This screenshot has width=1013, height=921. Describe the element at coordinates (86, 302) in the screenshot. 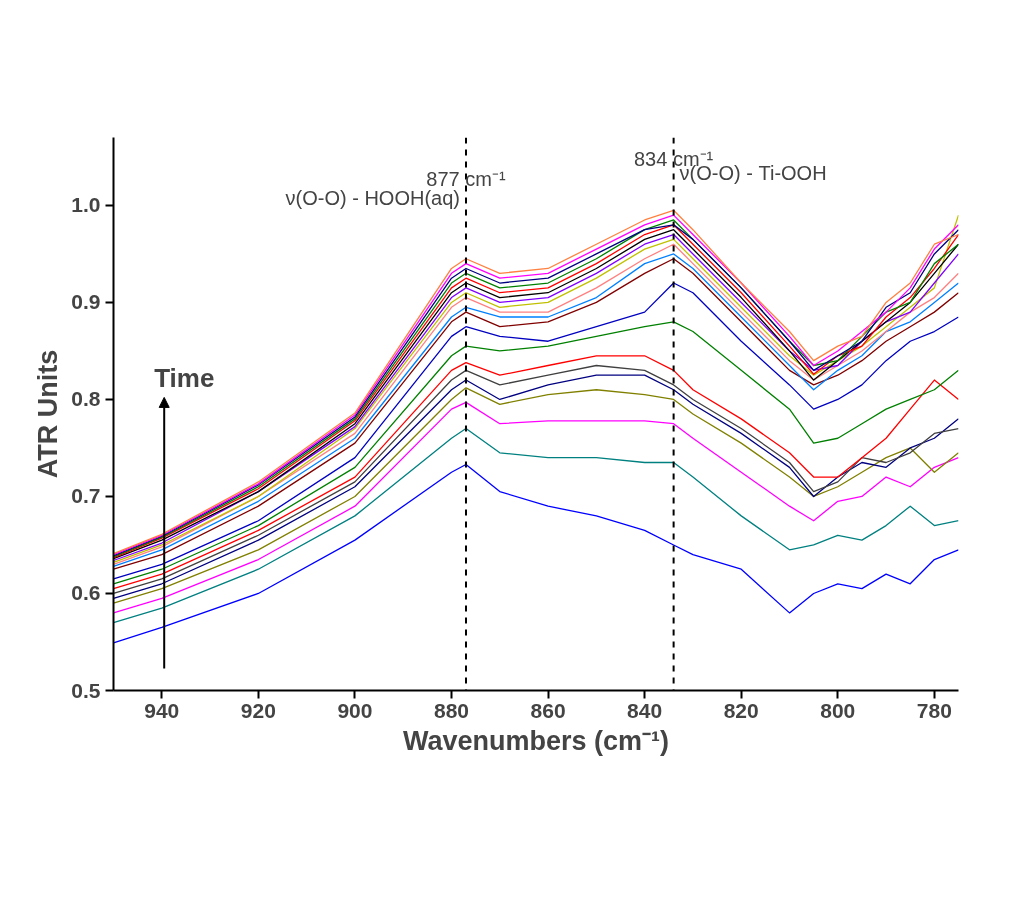

I see `y-tick-label: 0.9` at that location.